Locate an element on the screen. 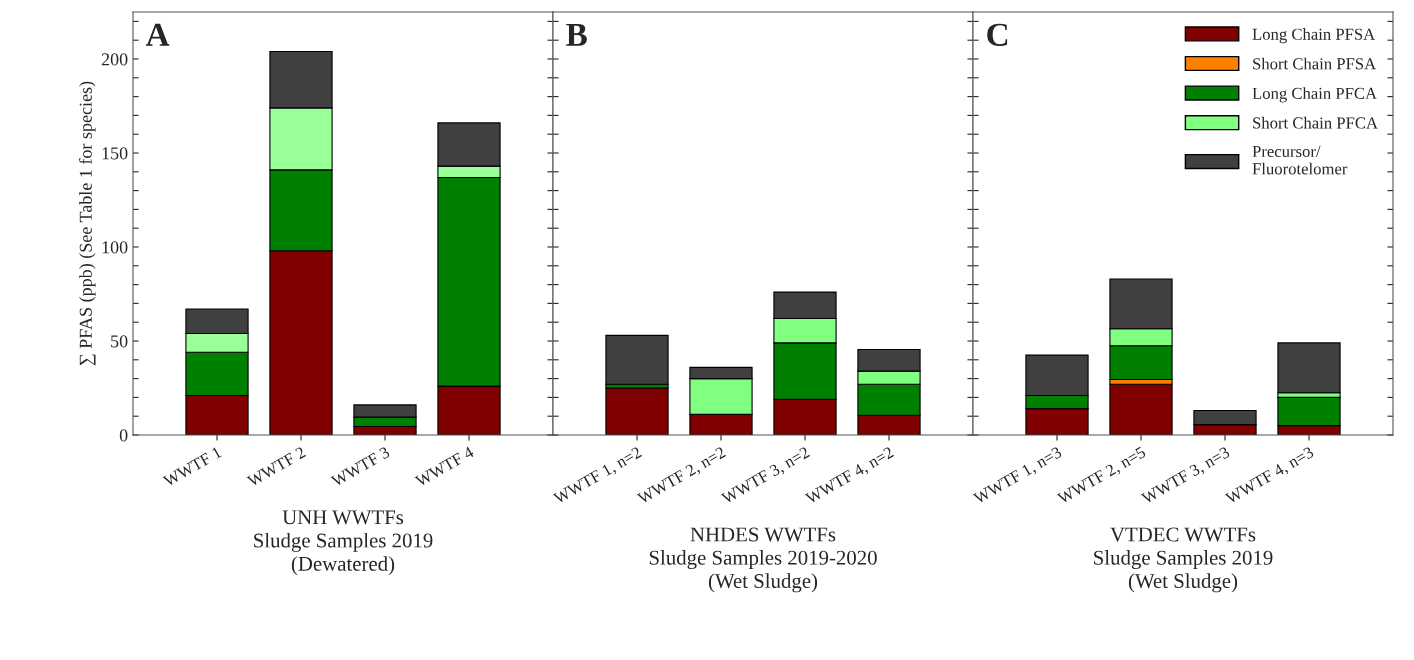 This screenshot has height=660, width=1414. annotation: B is located at coordinates (576, 34).